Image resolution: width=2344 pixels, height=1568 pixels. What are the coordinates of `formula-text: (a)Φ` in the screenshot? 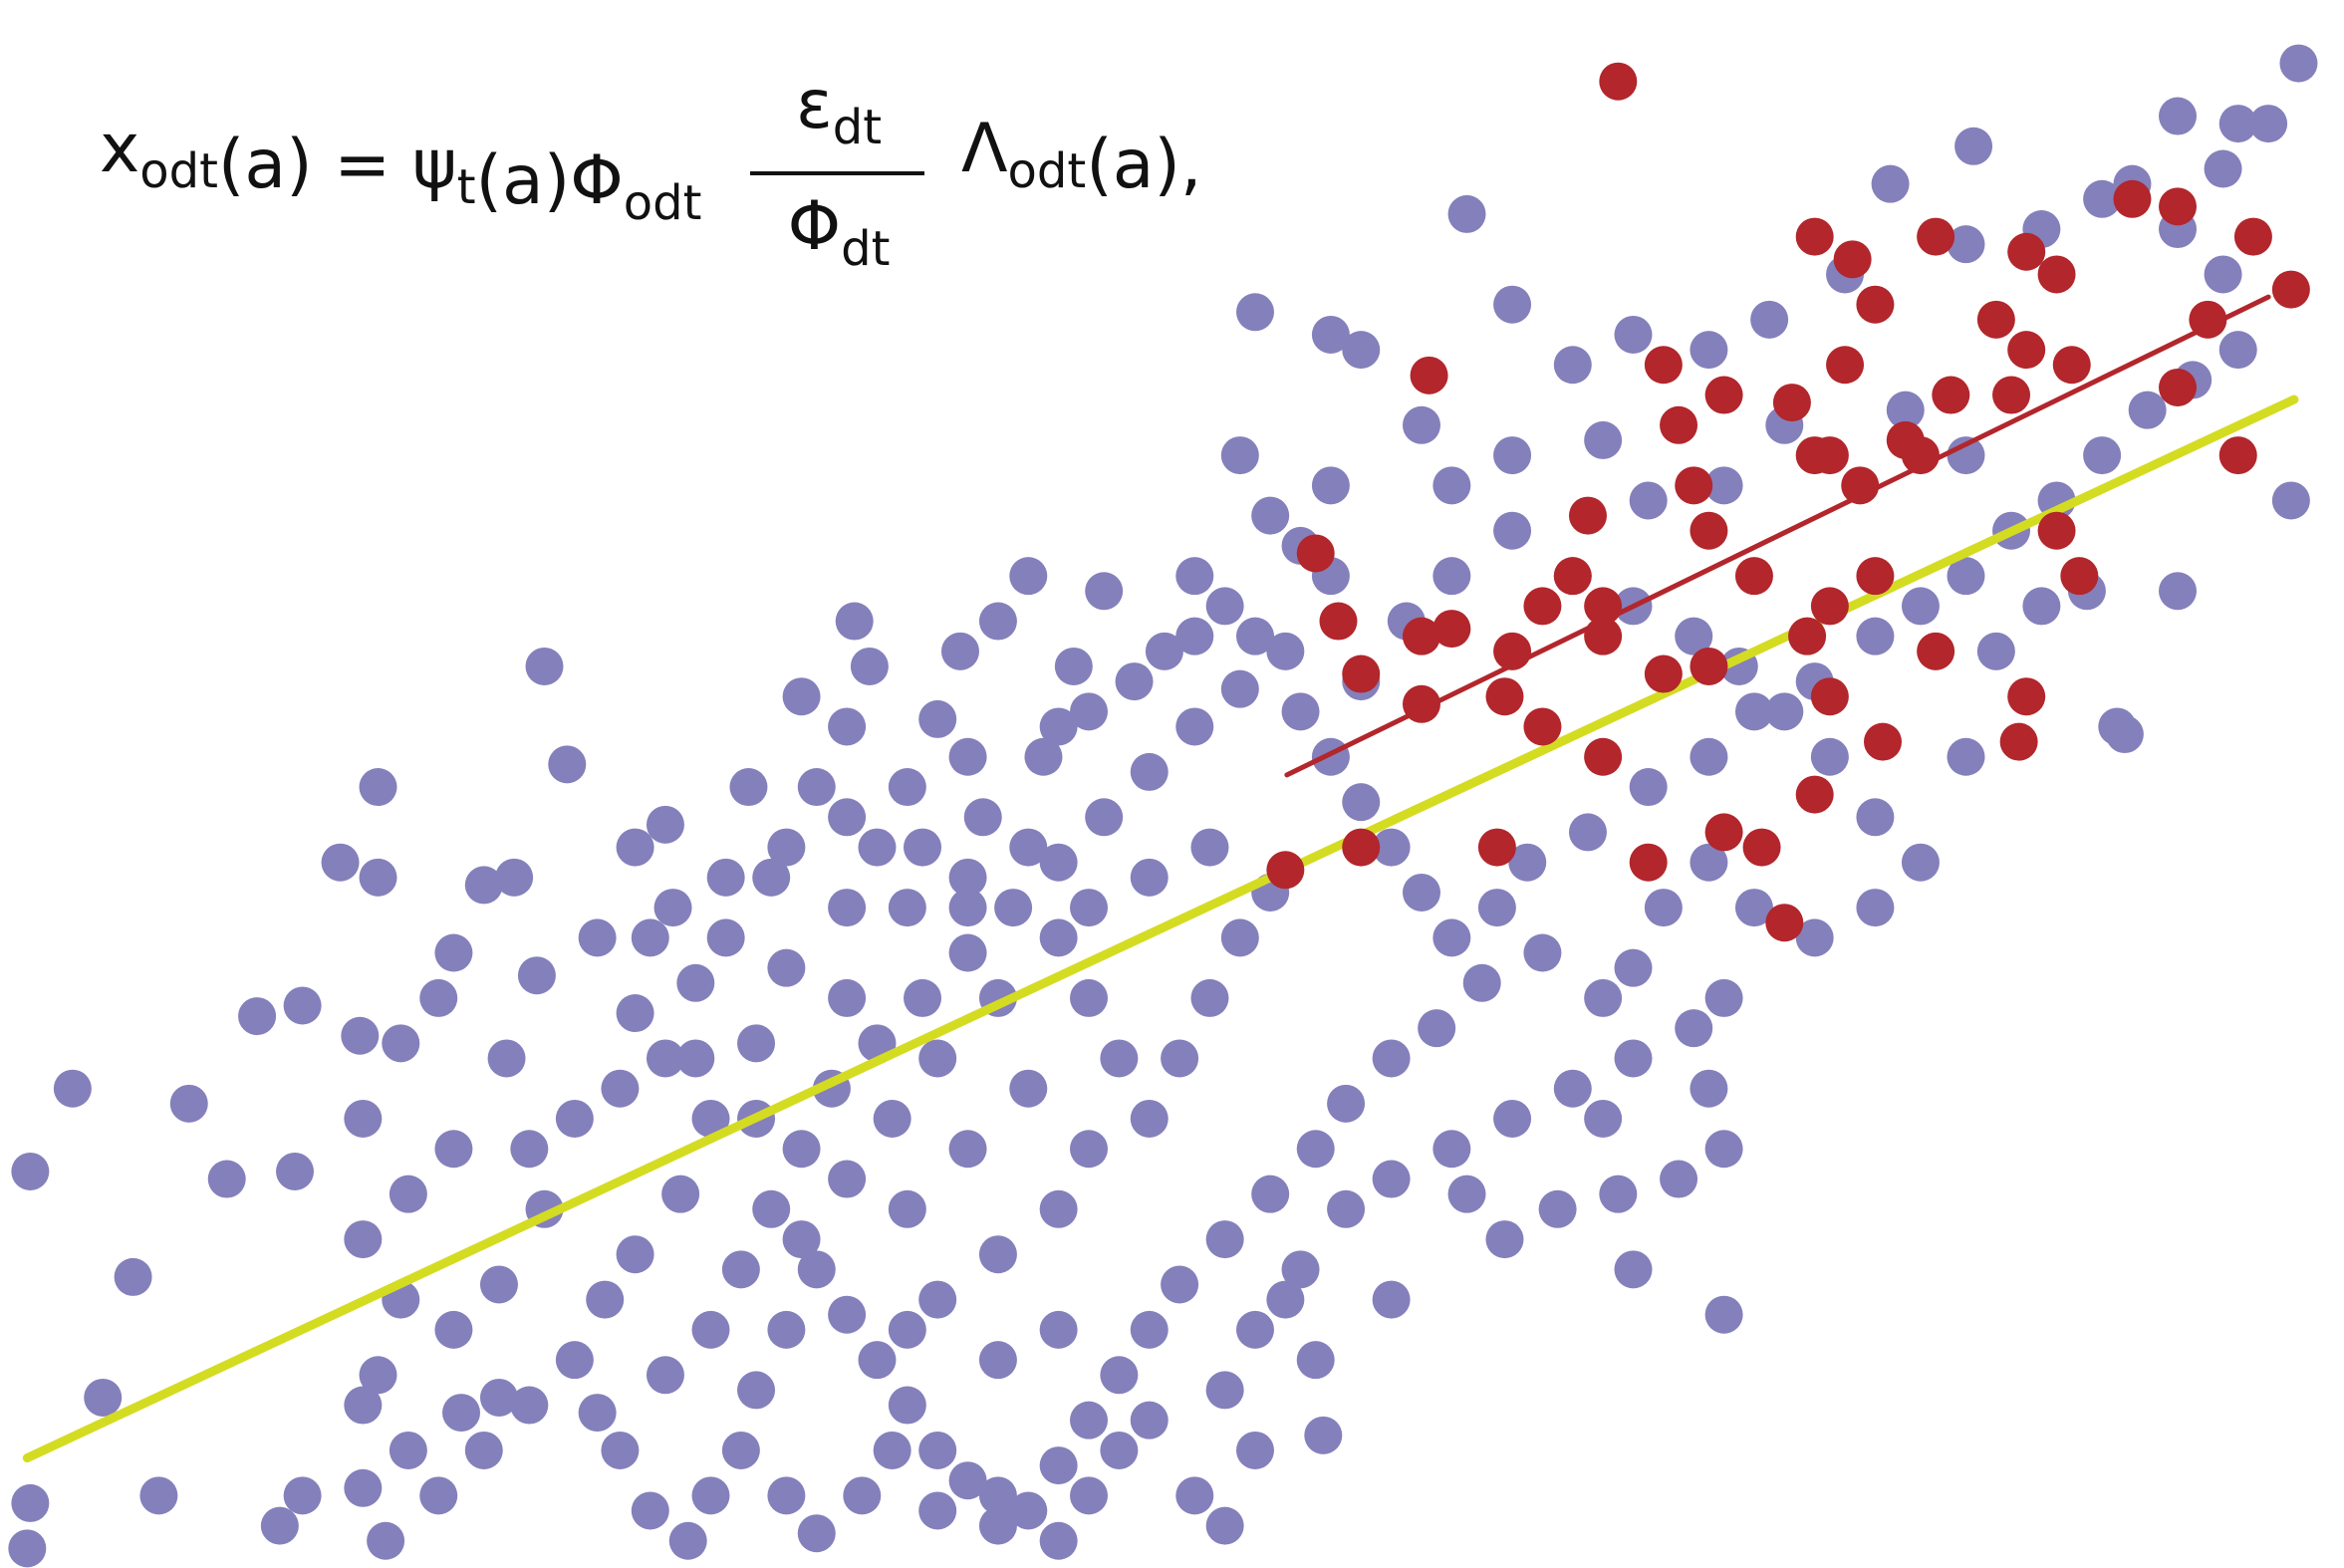 It's located at (550, 180).